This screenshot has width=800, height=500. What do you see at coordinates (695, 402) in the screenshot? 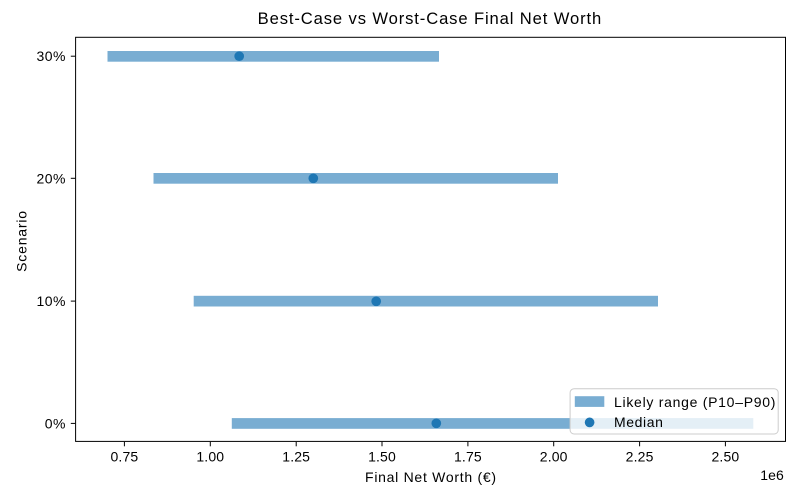
I see `svg-text: Likely range (P10–P90)` at bounding box center [695, 402].